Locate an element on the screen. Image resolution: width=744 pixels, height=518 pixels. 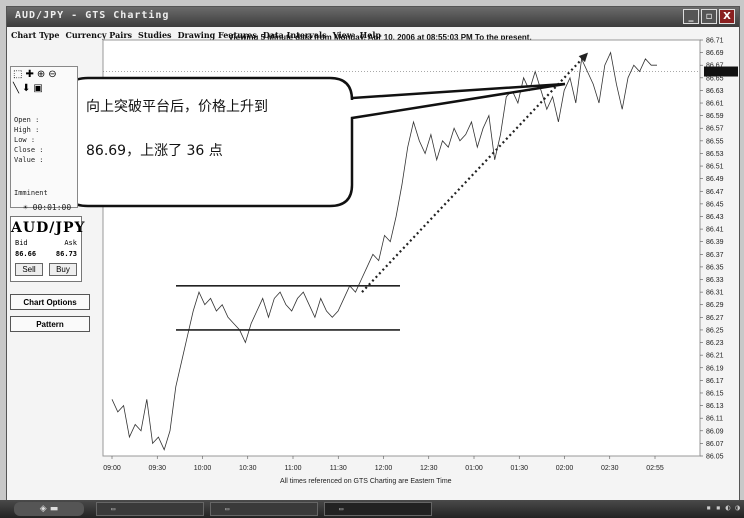
y-tick-label: 86.07 is located at coordinates (715, 444).